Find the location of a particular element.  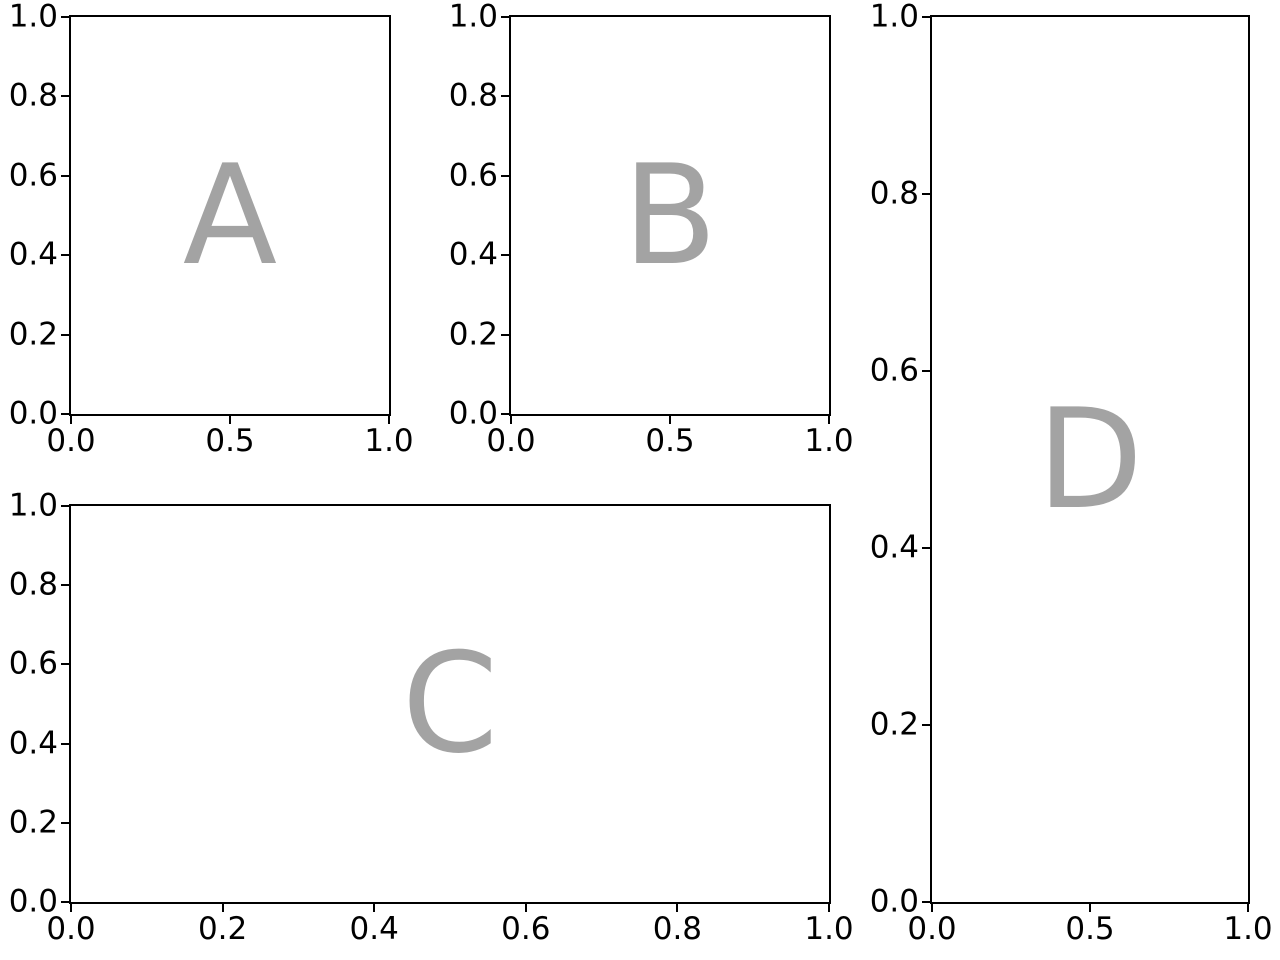

axes-d-x-tick-label: 1.0 is located at coordinates (1248, 929).